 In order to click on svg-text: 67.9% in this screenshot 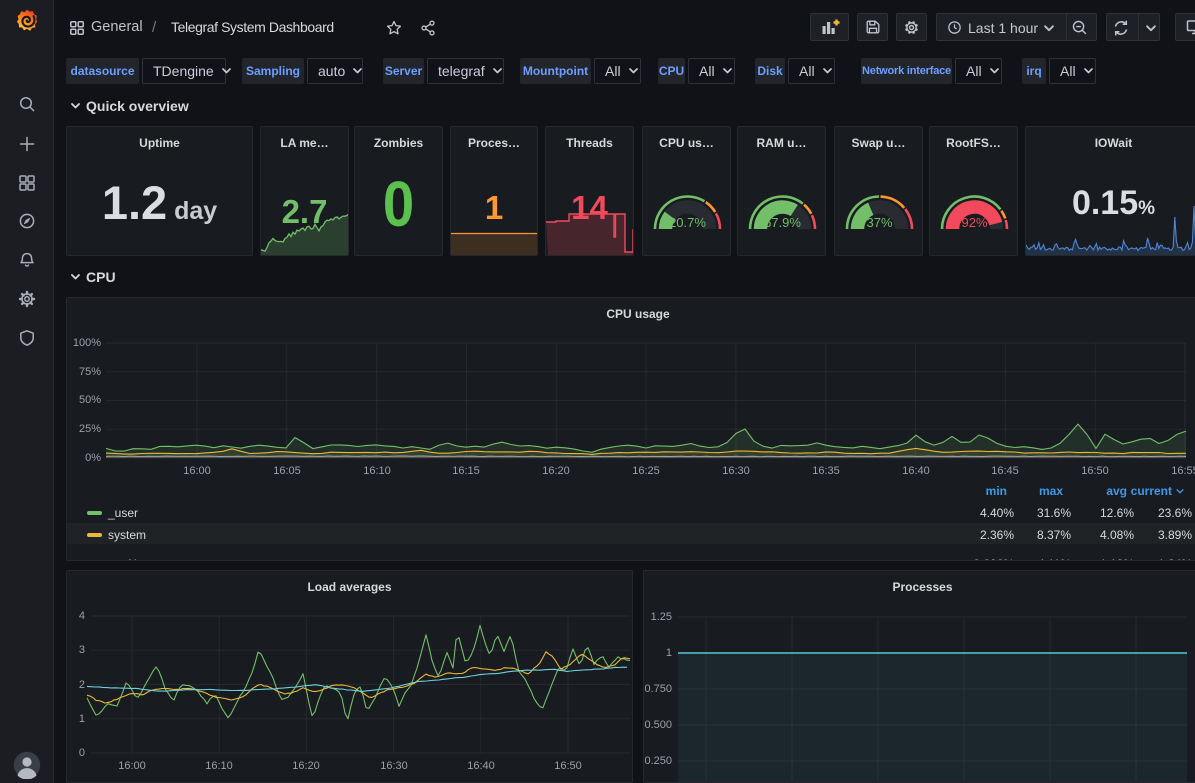, I will do `click(782, 222)`.